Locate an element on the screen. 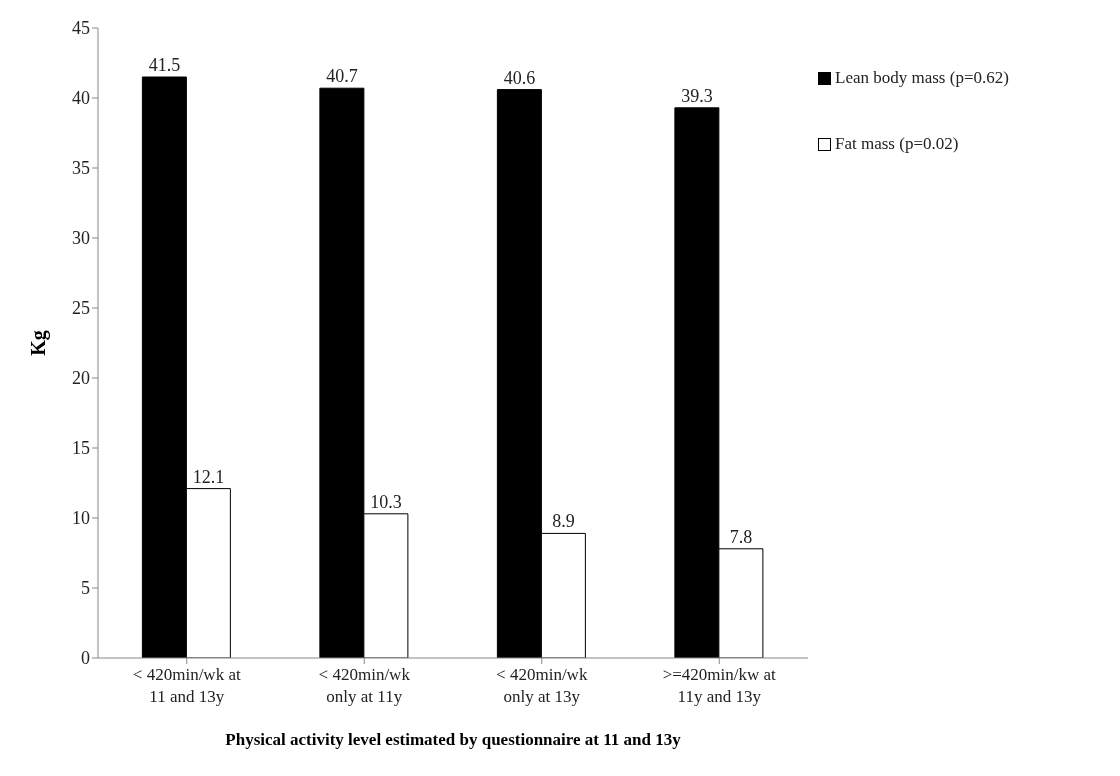 The image size is (1120, 776). data-label: 10.3 is located at coordinates (386, 501).